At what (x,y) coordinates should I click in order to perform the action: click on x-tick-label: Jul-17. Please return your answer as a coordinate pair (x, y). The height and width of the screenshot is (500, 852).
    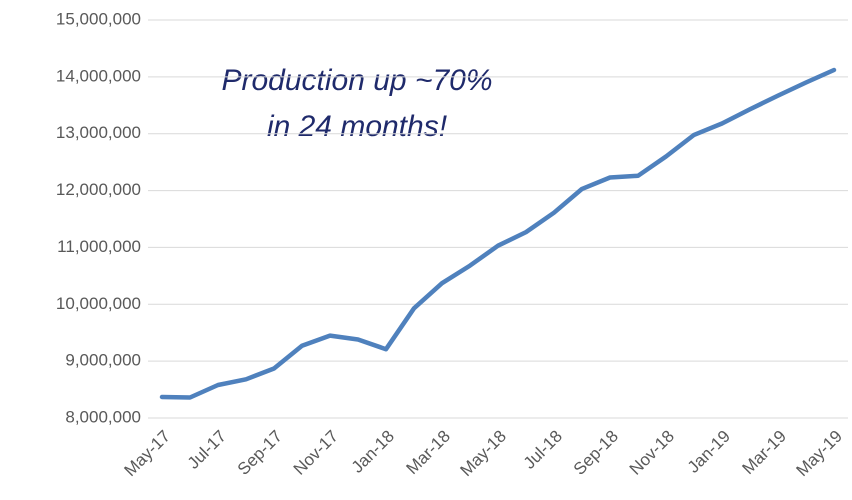
    Looking at the image, I should click on (207, 450).